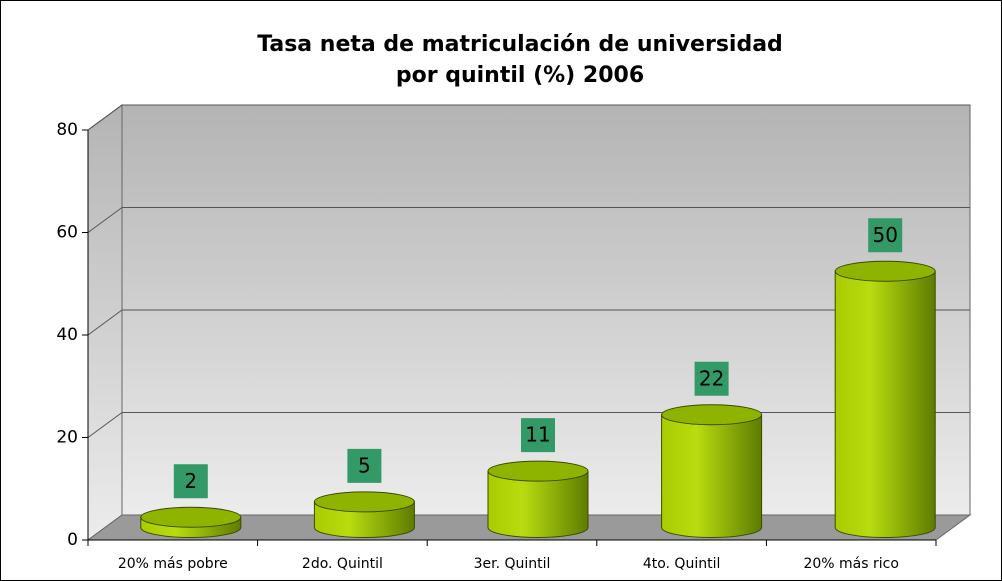 The image size is (1002, 581). Describe the element at coordinates (67, 233) in the screenshot. I see `y-tick-label: 60` at that location.